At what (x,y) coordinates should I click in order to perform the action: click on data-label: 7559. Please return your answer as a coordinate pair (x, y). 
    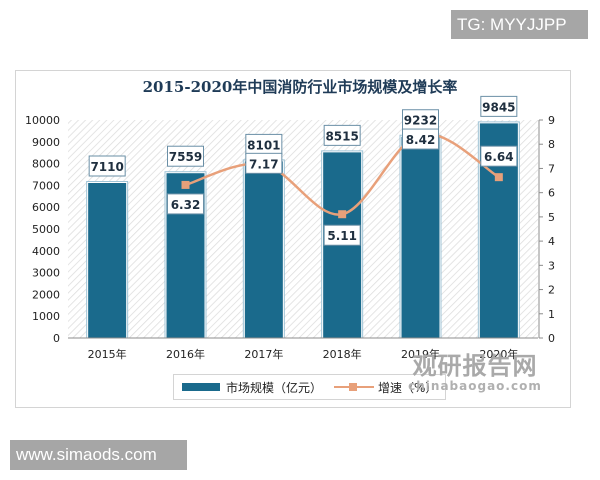
    Looking at the image, I should click on (185, 157).